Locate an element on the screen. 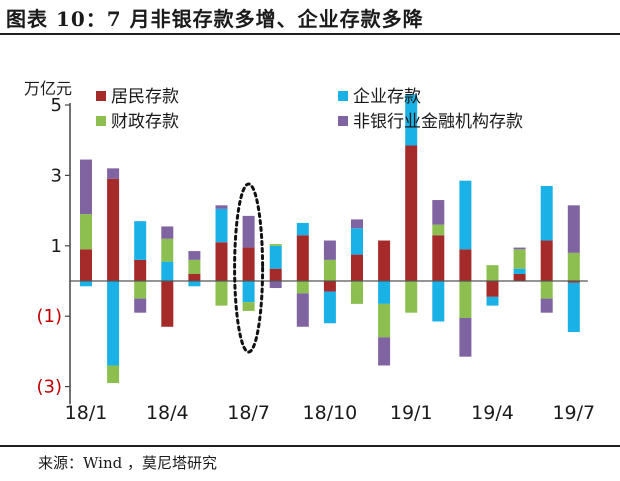 This screenshot has height=481, width=620. bar-2019-01-s2 is located at coordinates (411, 297).